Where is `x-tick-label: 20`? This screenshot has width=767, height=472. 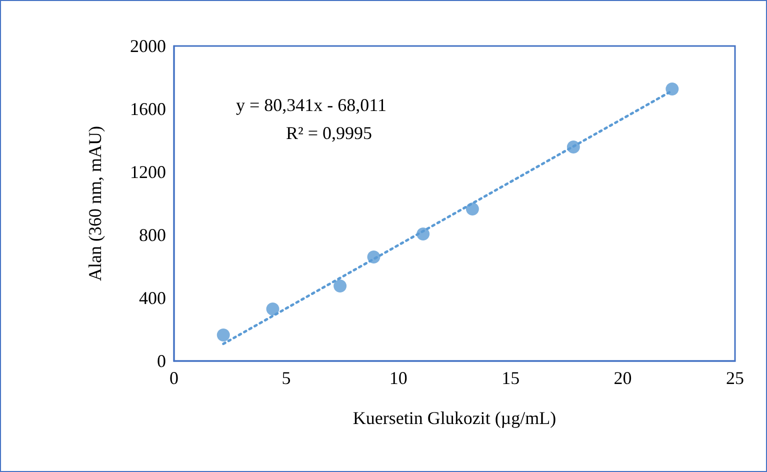
x-tick-label: 20 is located at coordinates (623, 378).